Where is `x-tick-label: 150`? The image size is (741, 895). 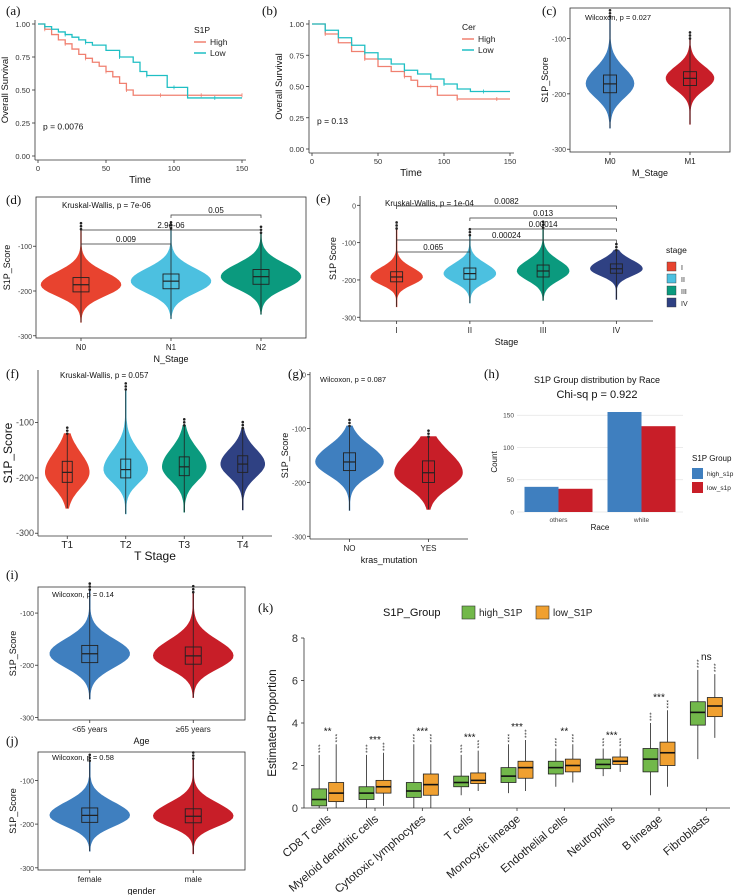 x-tick-label: 150 is located at coordinates (510, 161).